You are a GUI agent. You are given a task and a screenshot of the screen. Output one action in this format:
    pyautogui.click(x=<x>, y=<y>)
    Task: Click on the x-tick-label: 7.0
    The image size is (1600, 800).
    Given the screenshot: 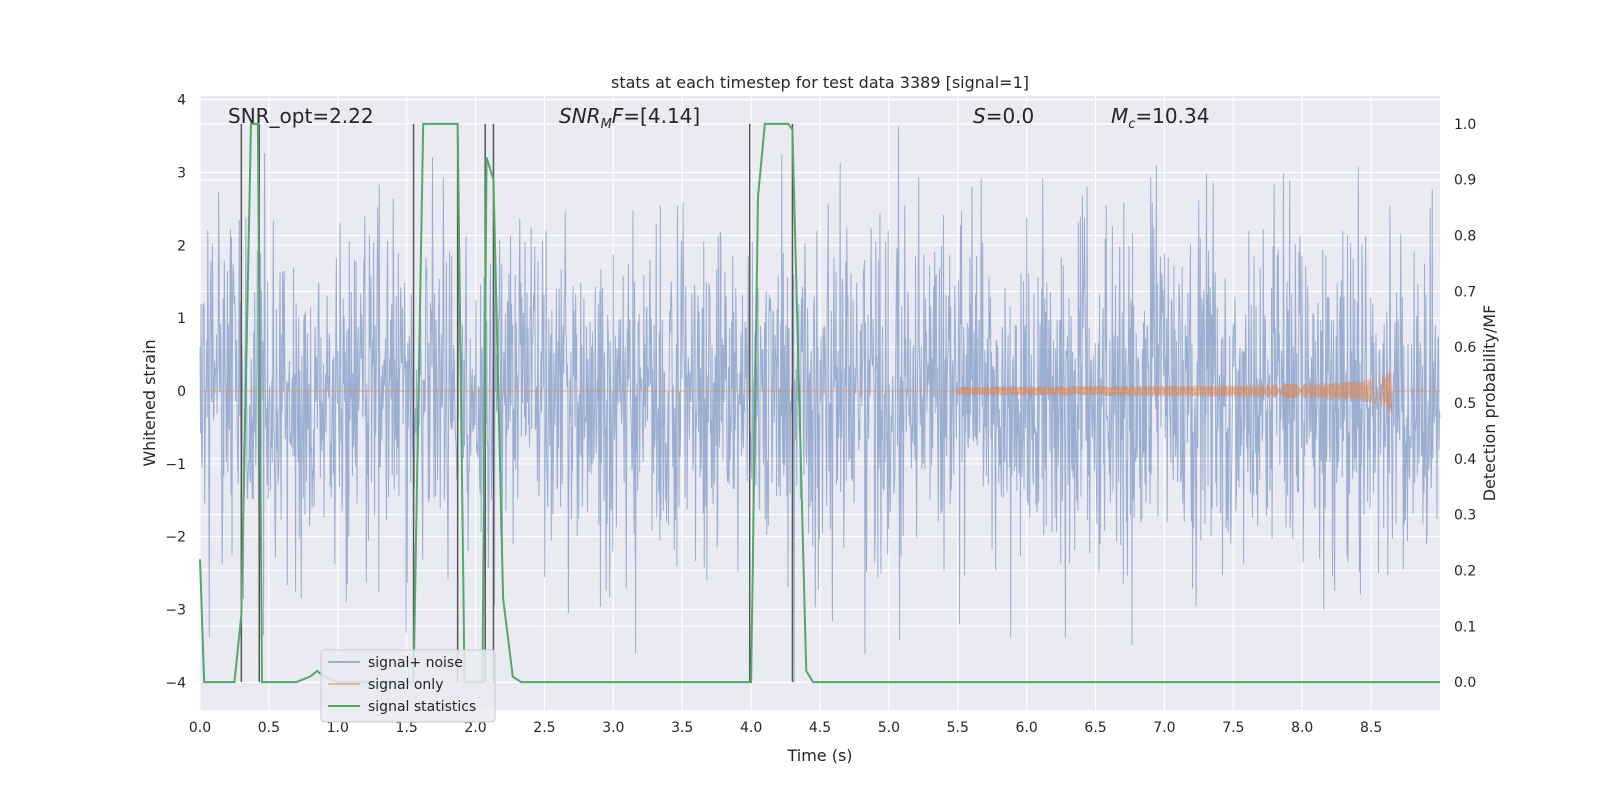 What is the action you would take?
    pyautogui.click(x=1164, y=728)
    